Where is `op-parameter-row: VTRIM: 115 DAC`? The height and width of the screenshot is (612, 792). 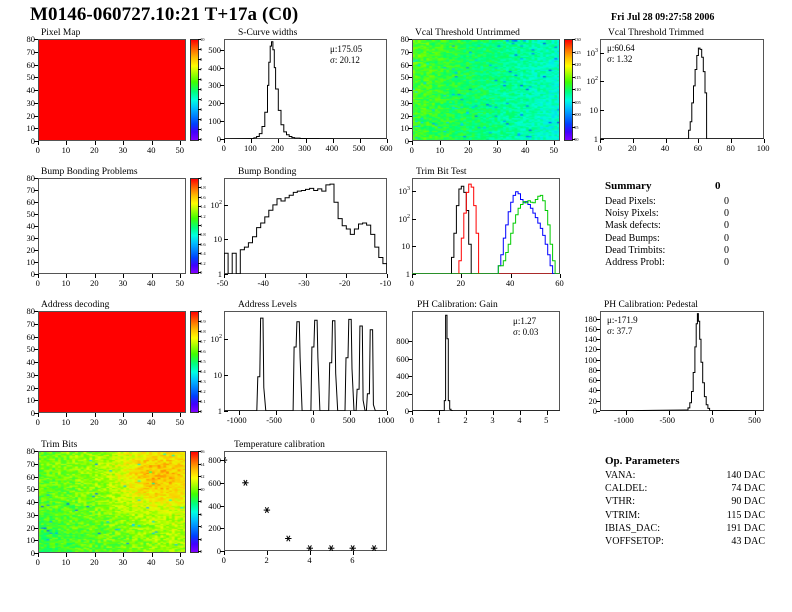 op-parameter-row: VTRIM: 115 DAC is located at coordinates (685, 516).